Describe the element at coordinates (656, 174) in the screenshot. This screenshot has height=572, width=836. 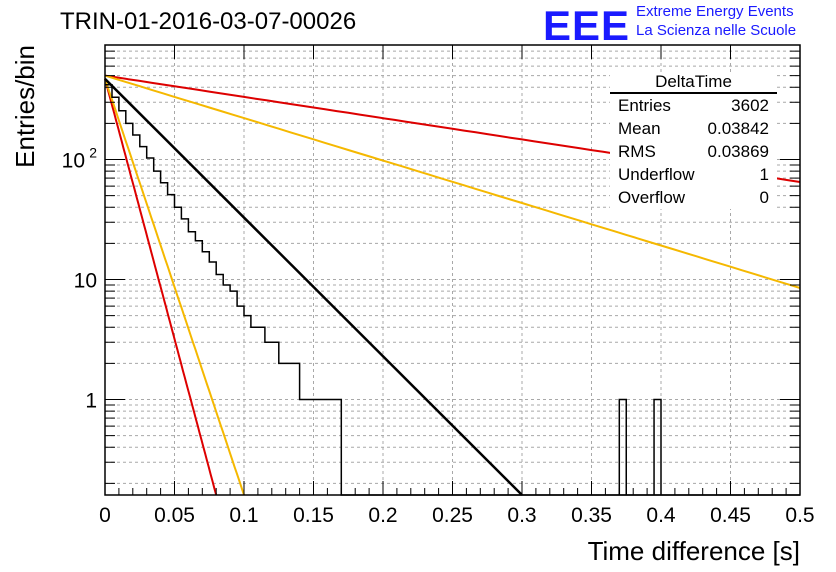
I see `stats-label: Underflow` at that location.